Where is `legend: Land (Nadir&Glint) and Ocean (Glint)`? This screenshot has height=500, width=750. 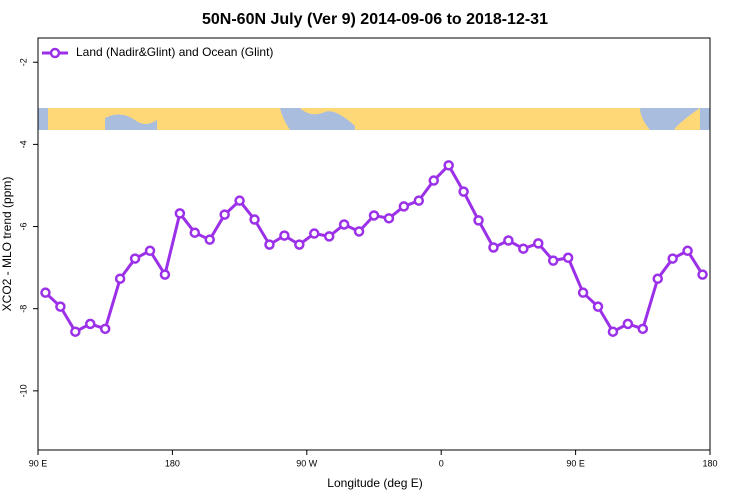
legend: Land (Nadir&Glint) and Ocean (Glint) is located at coordinates (157, 52).